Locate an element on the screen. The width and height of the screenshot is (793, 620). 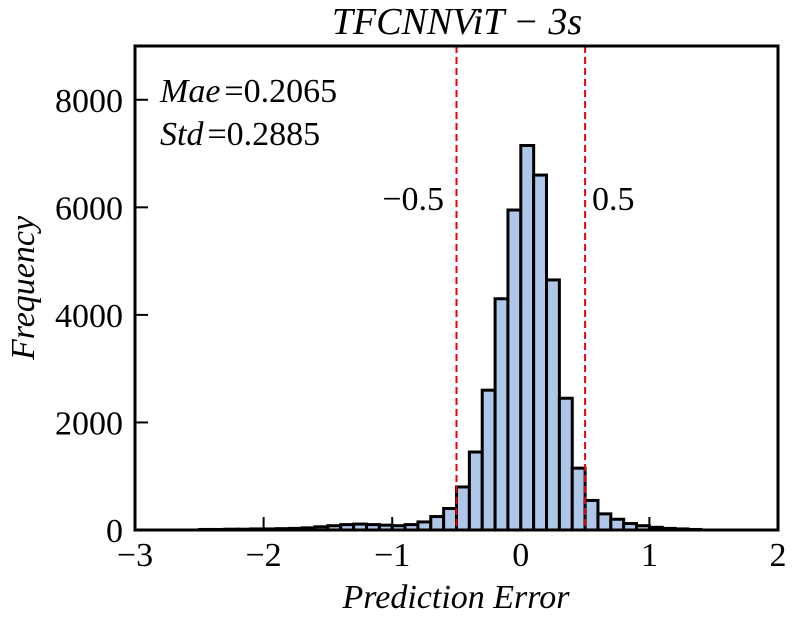
reference-lines is located at coordinates (521, 288).